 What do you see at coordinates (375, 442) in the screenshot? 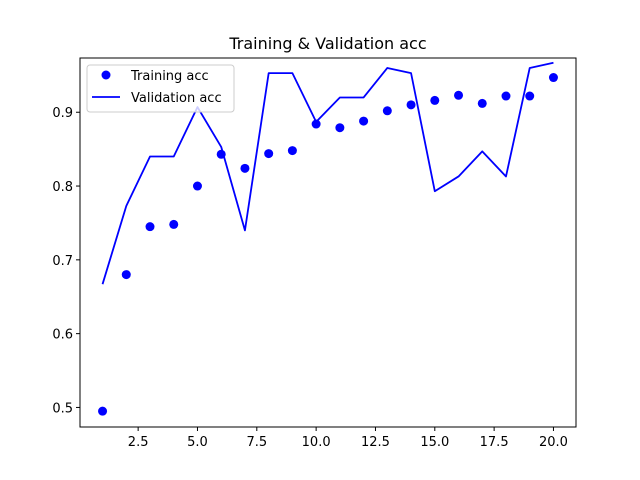
I see `x-tick-label-4: 12.5` at bounding box center [375, 442].